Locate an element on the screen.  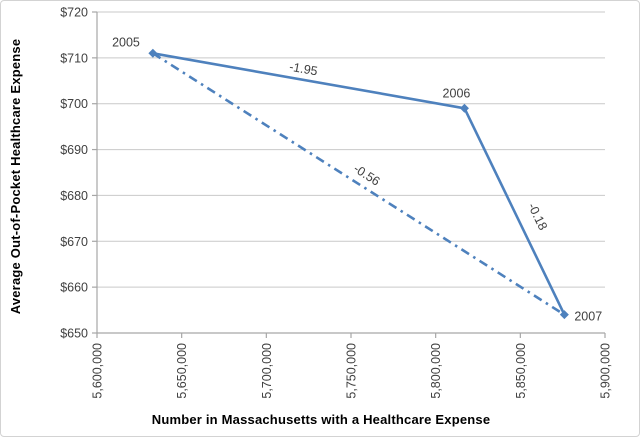
y-tick-label: $650 is located at coordinates (74, 334).